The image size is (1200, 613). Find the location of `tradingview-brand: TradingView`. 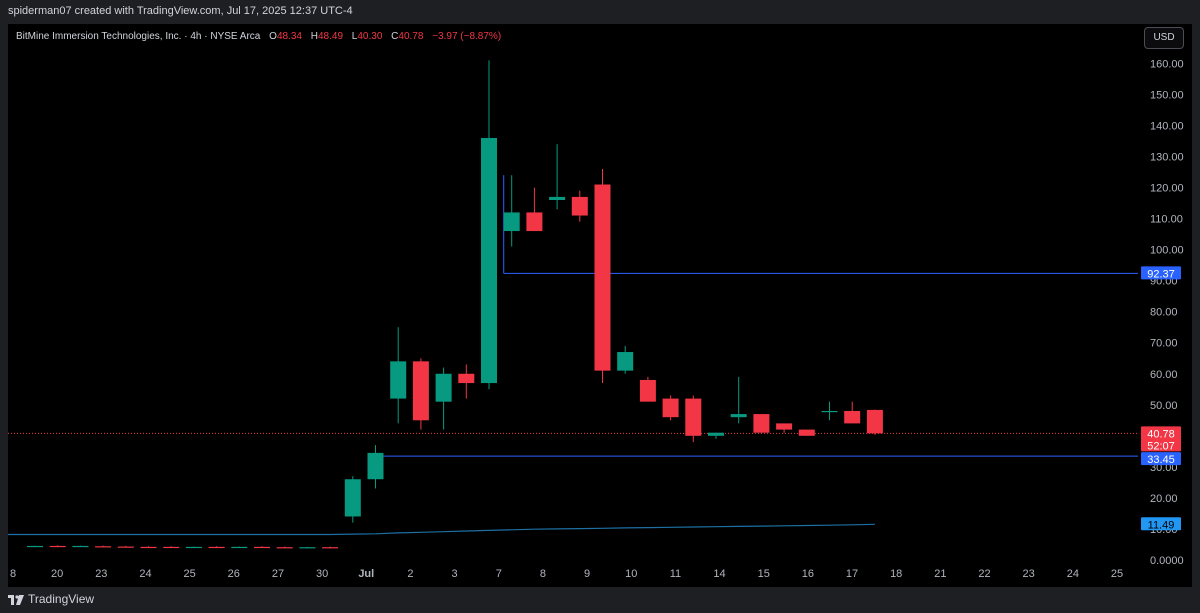

tradingview-brand: TradingView is located at coordinates (61, 599).